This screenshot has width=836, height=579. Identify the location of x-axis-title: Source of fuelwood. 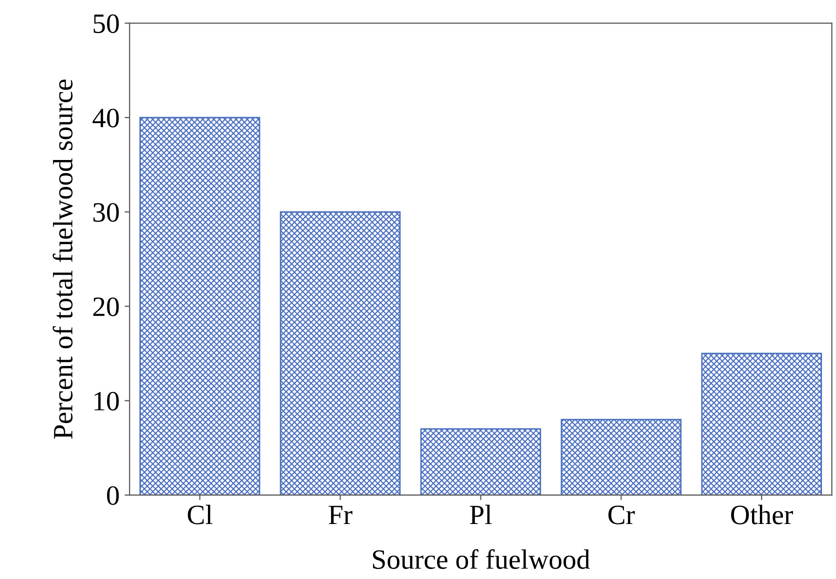
(481, 559).